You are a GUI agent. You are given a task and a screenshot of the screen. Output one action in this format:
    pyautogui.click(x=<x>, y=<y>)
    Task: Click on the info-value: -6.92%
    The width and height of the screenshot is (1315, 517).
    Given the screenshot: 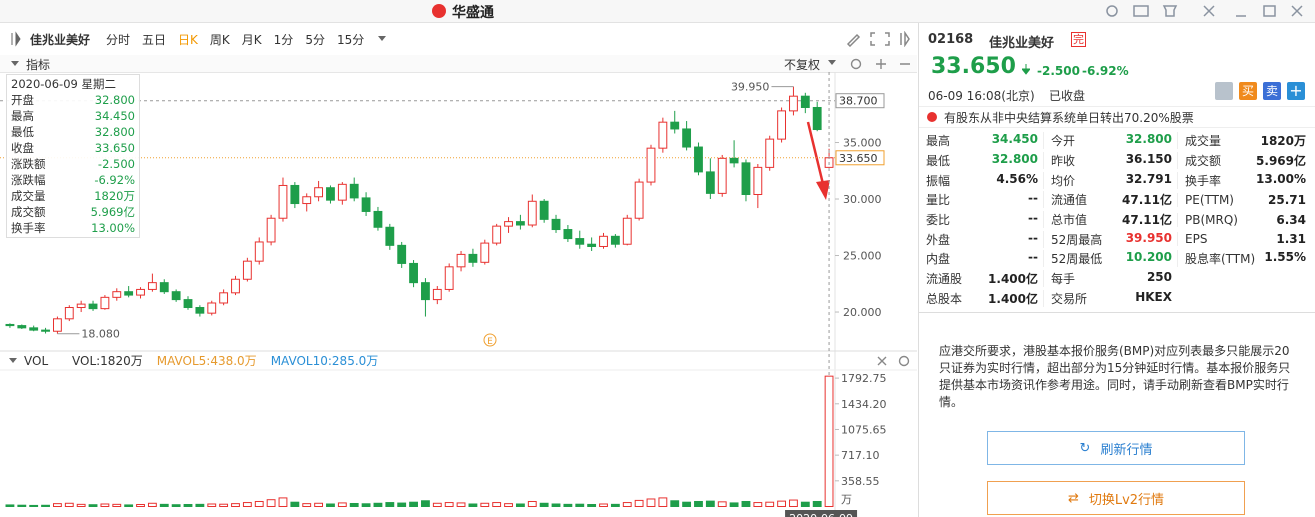 What is the action you would take?
    pyautogui.click(x=114, y=180)
    